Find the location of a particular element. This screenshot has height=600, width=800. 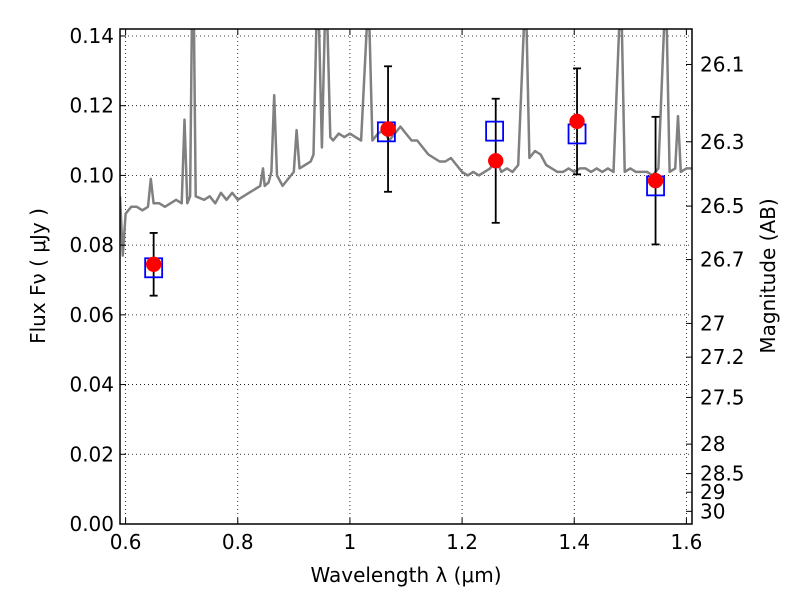

x-tick-label: 1.6 is located at coordinates (686, 542).